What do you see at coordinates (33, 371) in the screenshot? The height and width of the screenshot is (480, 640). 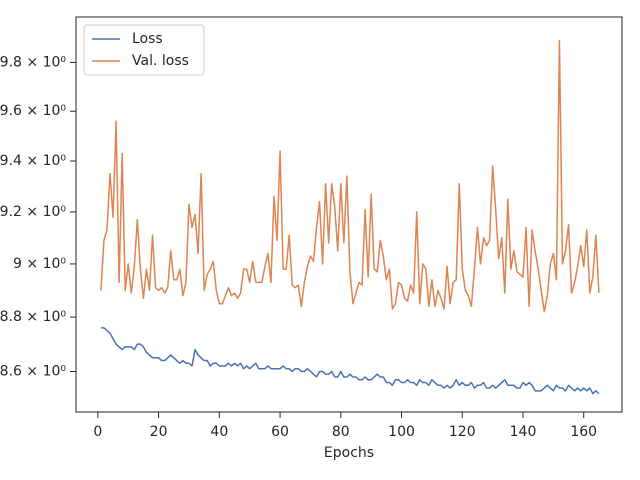 I see `y-tick-label: 8.6 × 10⁰` at bounding box center [33, 371].